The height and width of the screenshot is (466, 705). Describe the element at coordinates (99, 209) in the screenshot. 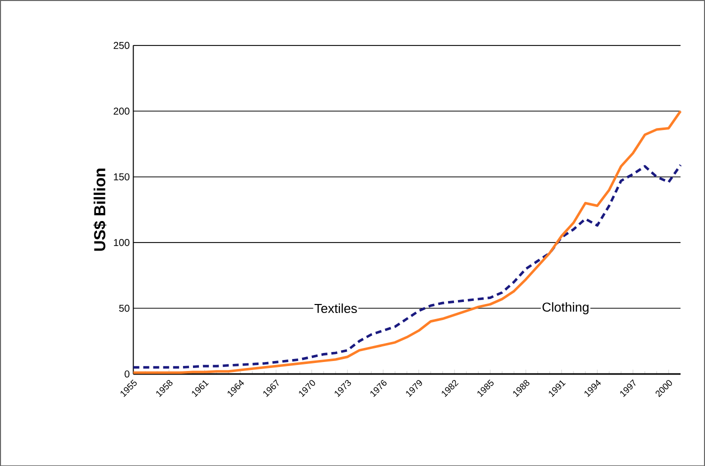

I see `y-axis-title: US$ Billion` at that location.